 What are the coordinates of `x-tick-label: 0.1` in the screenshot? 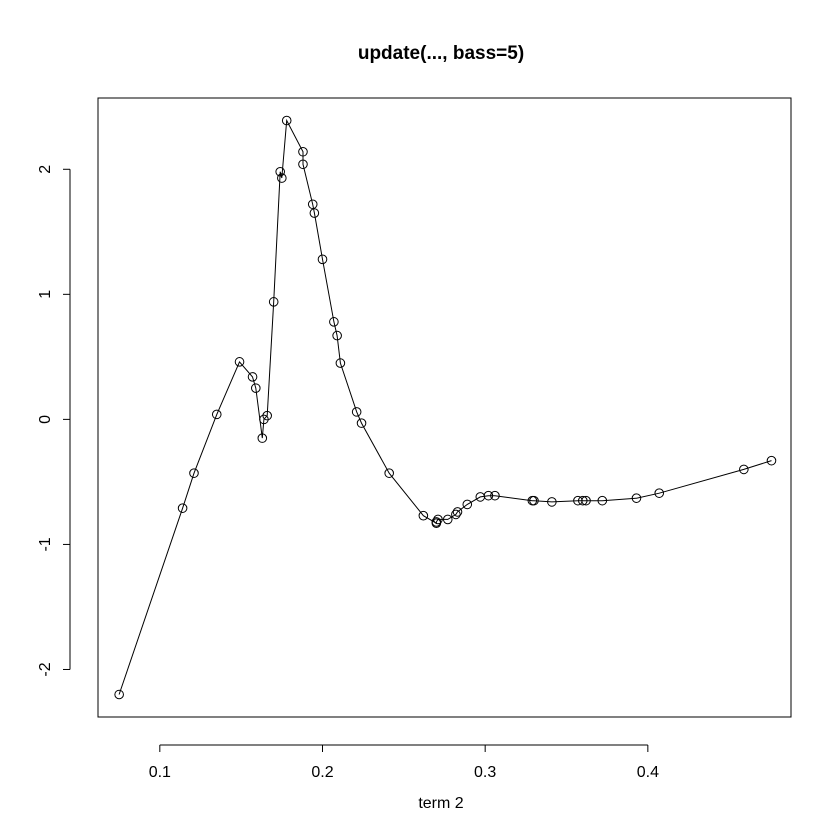 It's located at (160, 772).